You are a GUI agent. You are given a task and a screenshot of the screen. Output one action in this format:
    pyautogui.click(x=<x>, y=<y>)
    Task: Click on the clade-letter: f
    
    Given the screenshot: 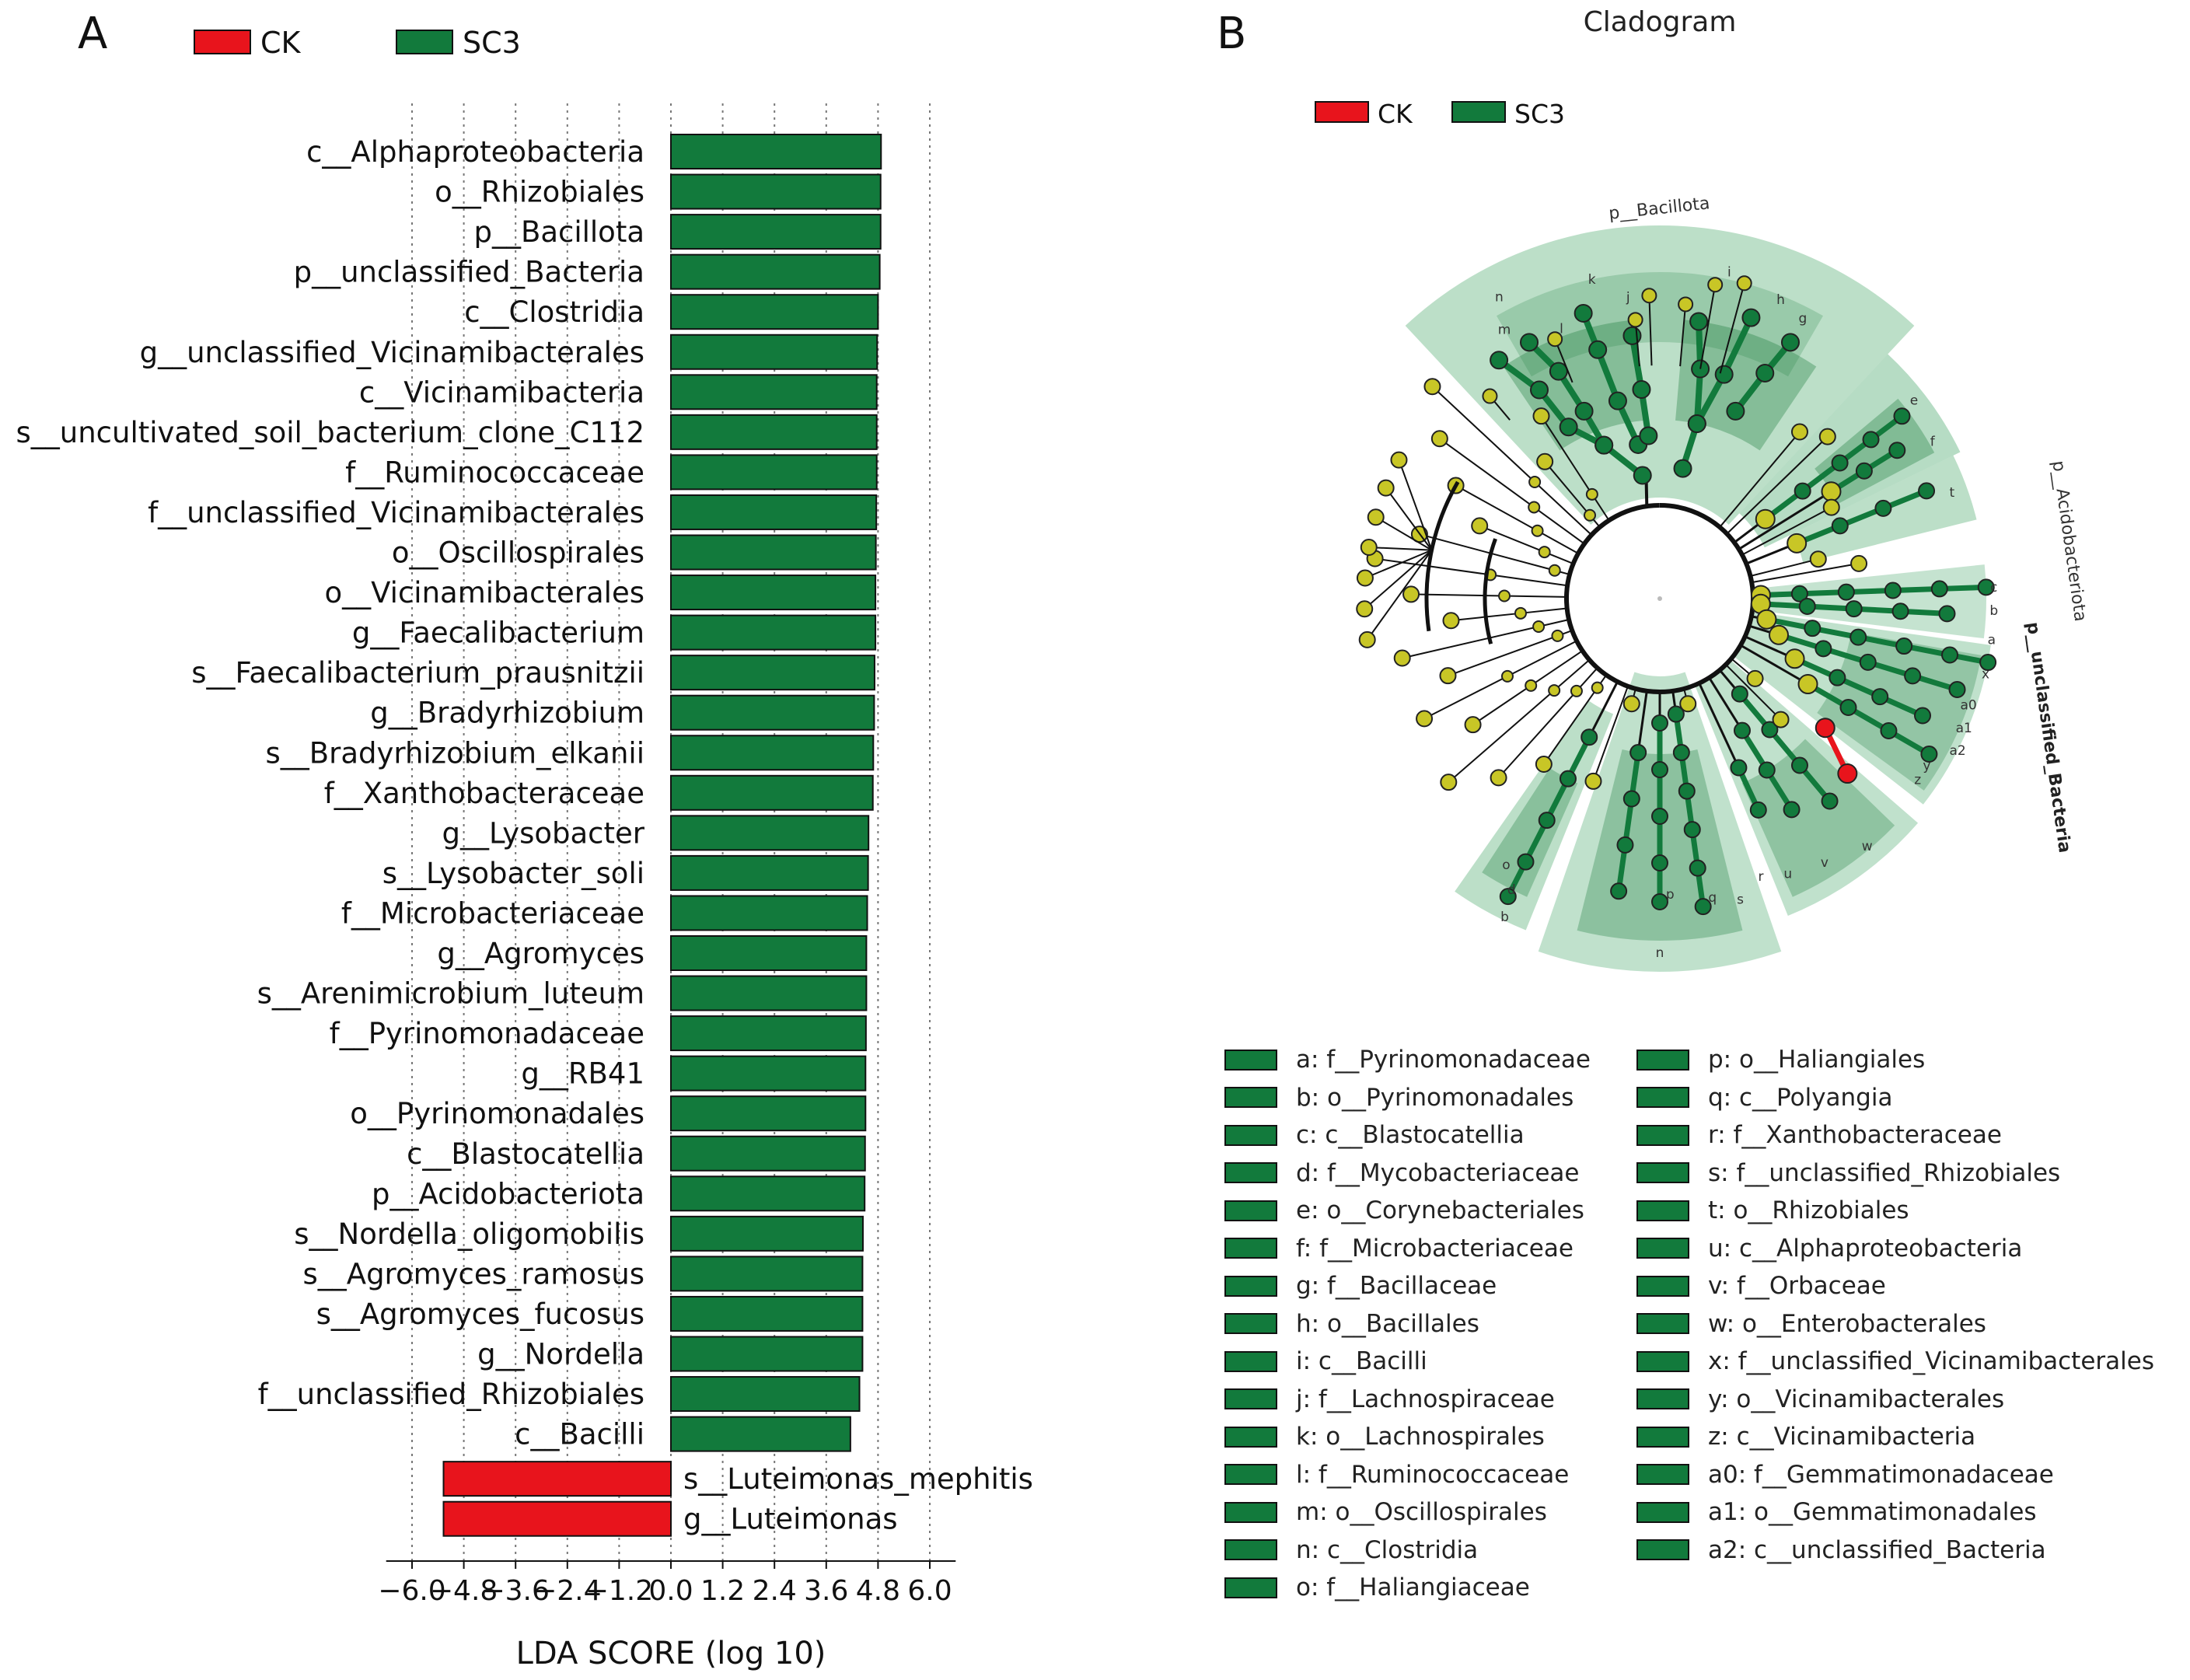 What is the action you would take?
    pyautogui.click(x=1933, y=443)
    